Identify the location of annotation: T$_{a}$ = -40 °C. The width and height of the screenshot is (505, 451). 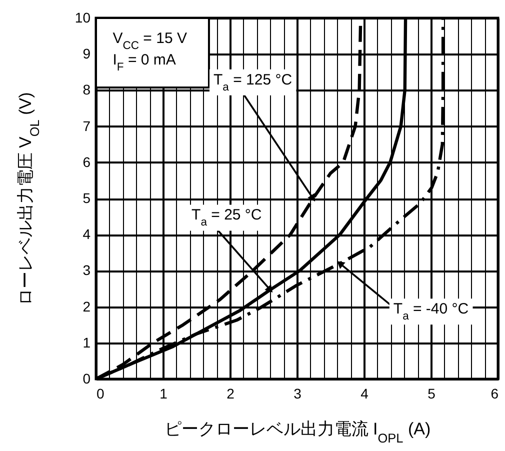
(431, 311).